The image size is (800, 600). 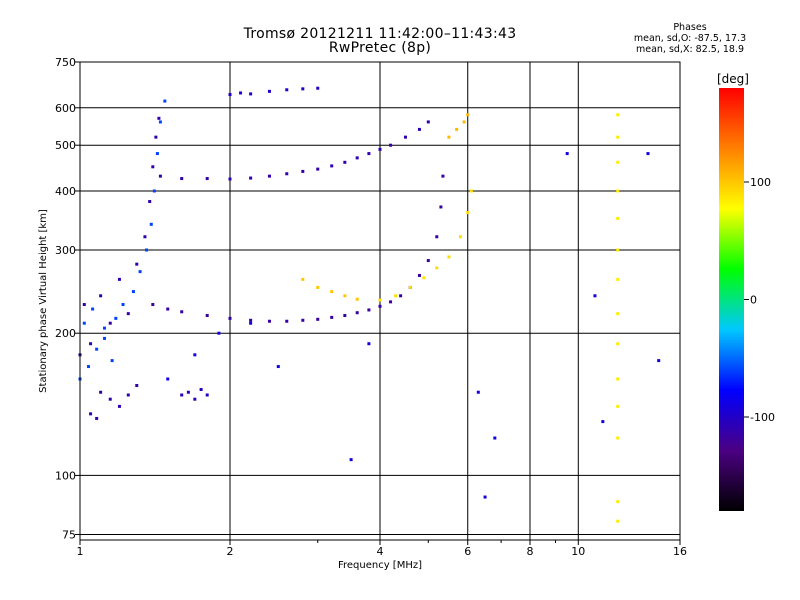 I want to click on y-tick-label: 750, so click(x=65, y=62).